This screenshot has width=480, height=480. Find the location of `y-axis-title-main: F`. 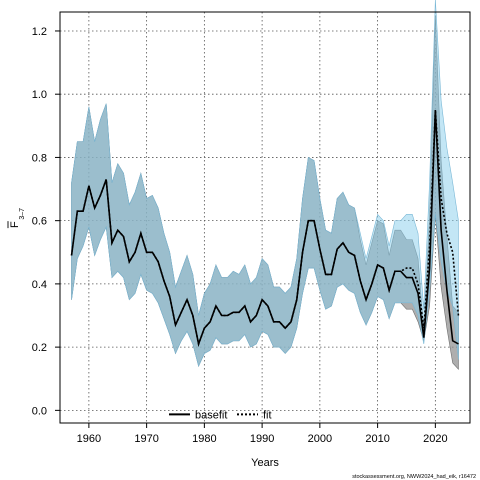

y-axis-title-main: F is located at coordinates (15, 224).